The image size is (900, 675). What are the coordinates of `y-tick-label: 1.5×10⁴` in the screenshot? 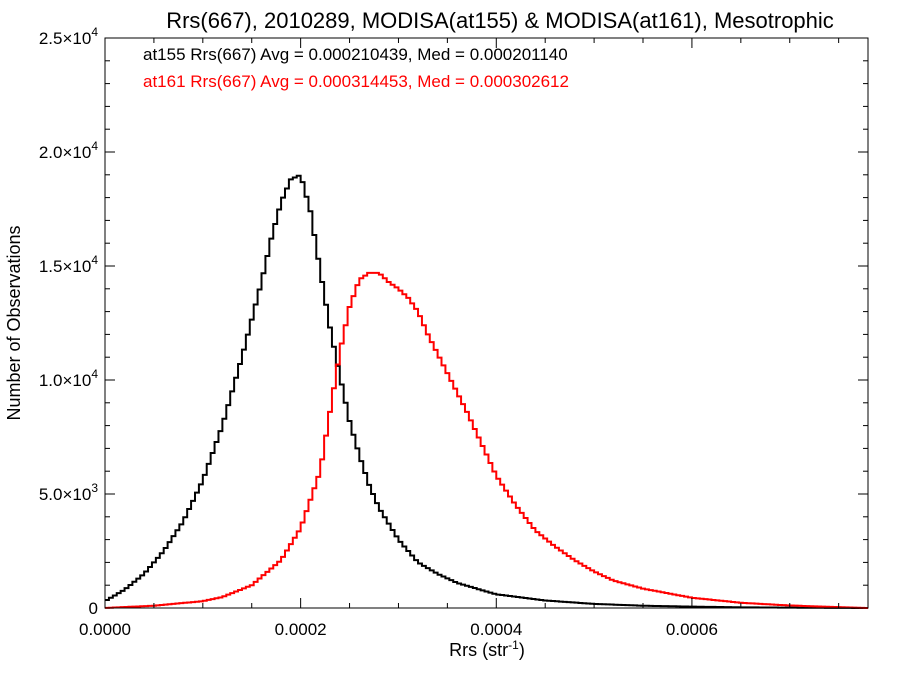 It's located at (68, 264).